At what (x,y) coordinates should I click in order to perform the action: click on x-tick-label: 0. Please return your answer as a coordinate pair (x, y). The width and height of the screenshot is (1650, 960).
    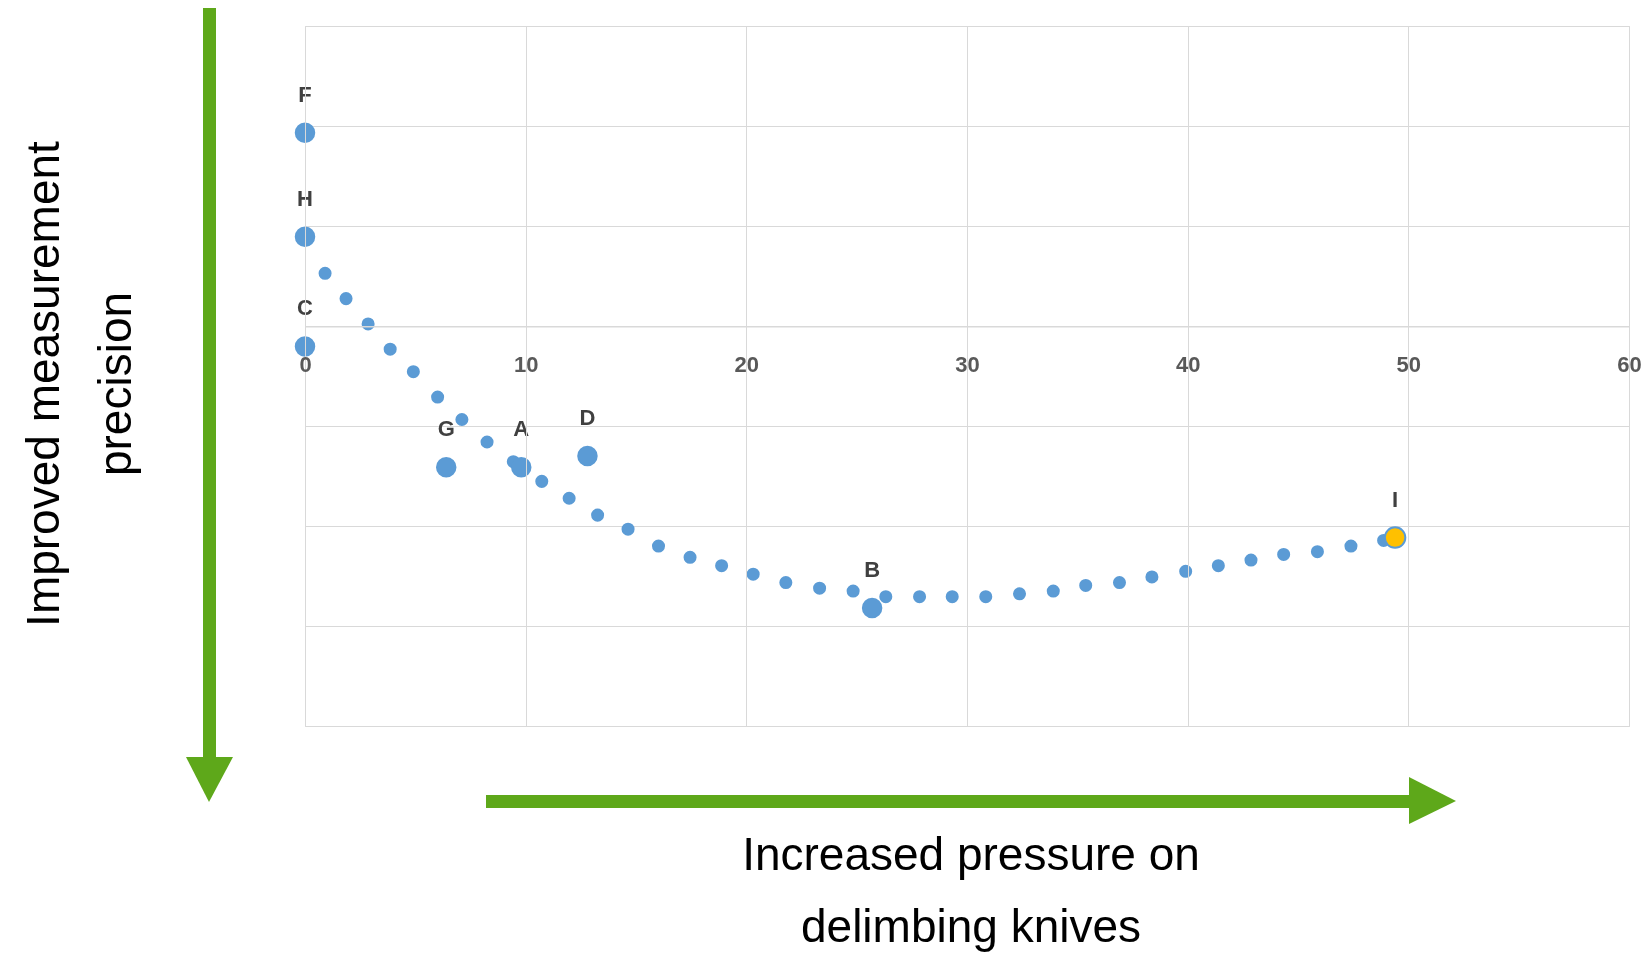
    Looking at the image, I should click on (305, 365).